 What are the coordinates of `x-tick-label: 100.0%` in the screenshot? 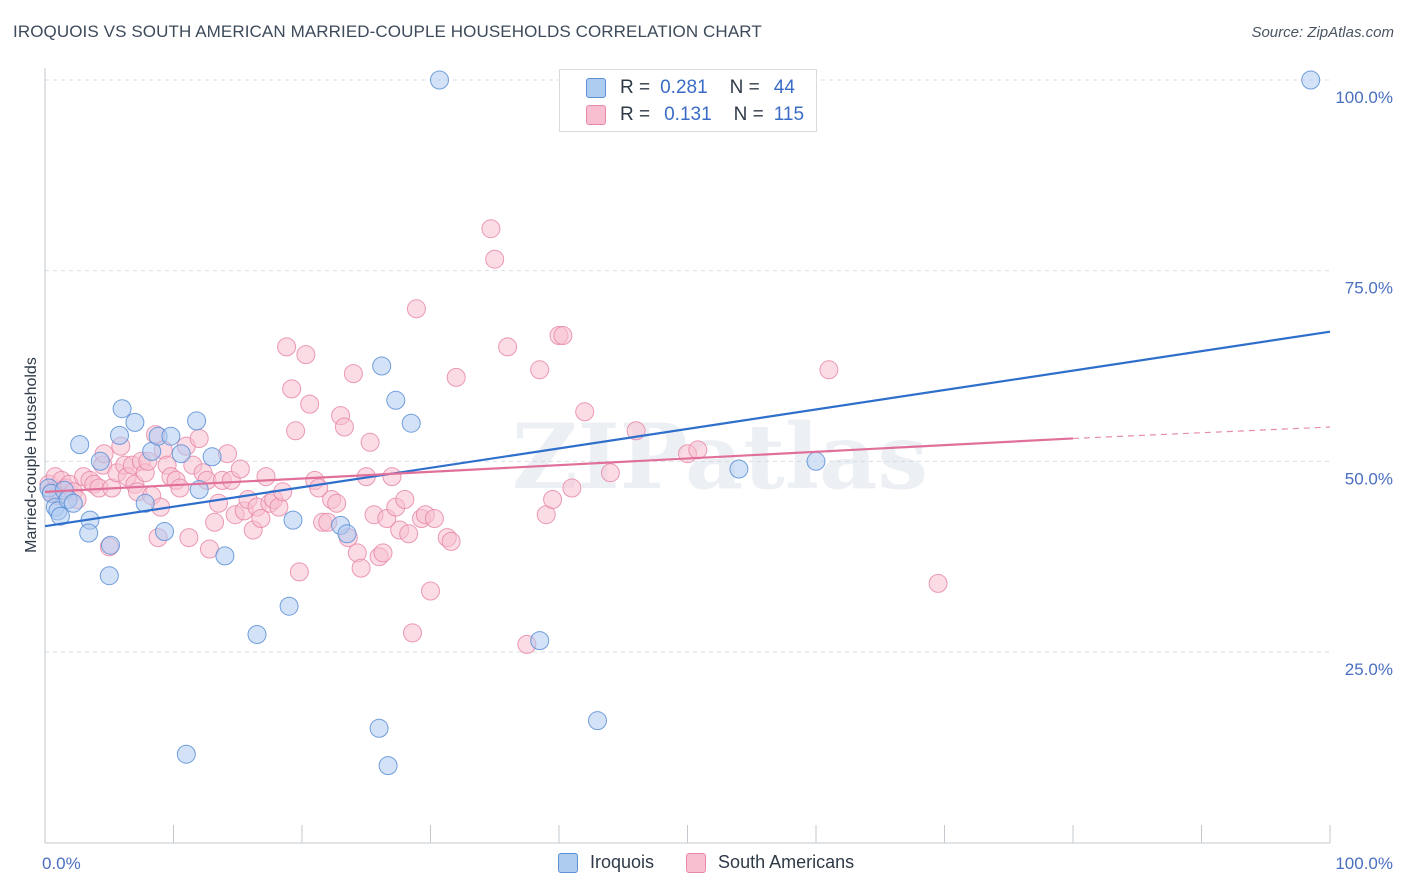 It's located at (1364, 863).